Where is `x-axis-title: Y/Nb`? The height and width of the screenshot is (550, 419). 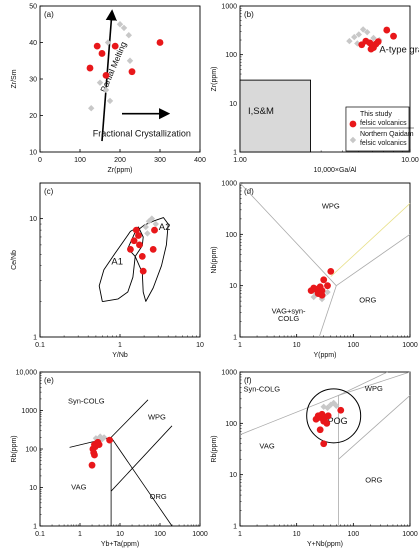 x-axis-title: Y/Nb is located at coordinates (120, 355).